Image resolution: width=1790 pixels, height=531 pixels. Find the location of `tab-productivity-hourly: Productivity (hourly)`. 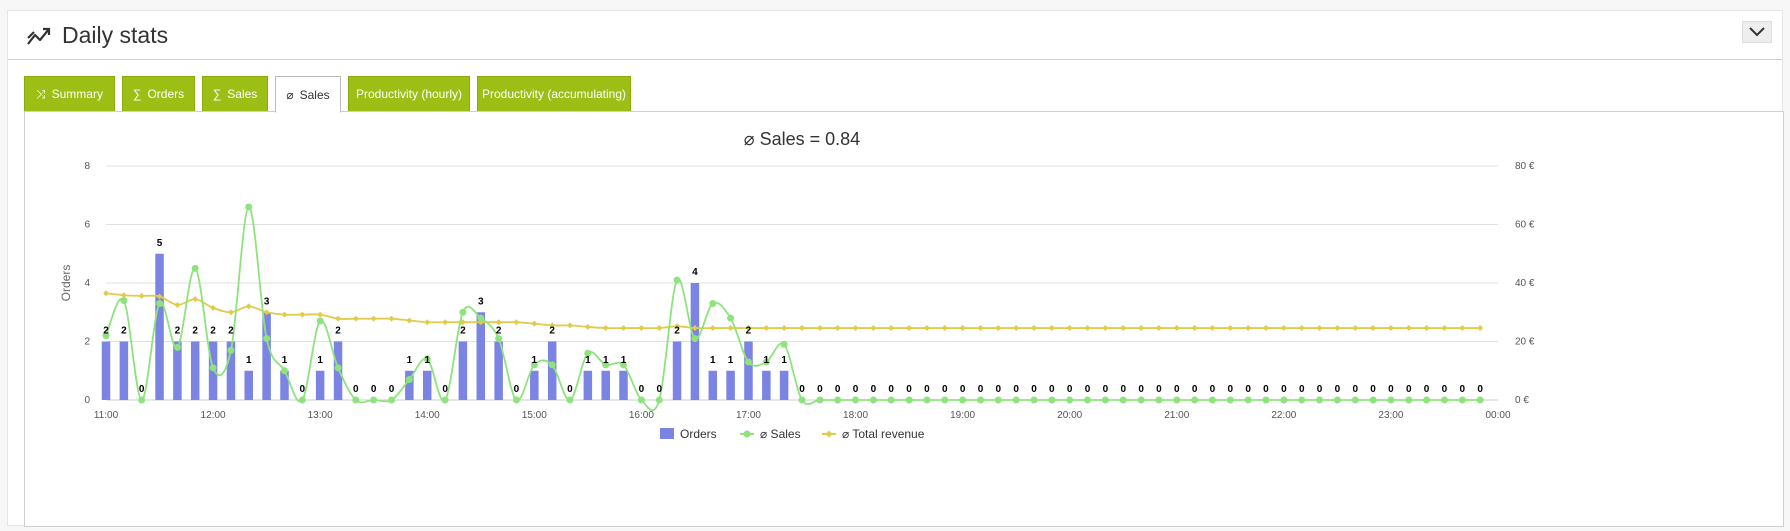

tab-productivity-hourly: Productivity (hourly) is located at coordinates (409, 94).